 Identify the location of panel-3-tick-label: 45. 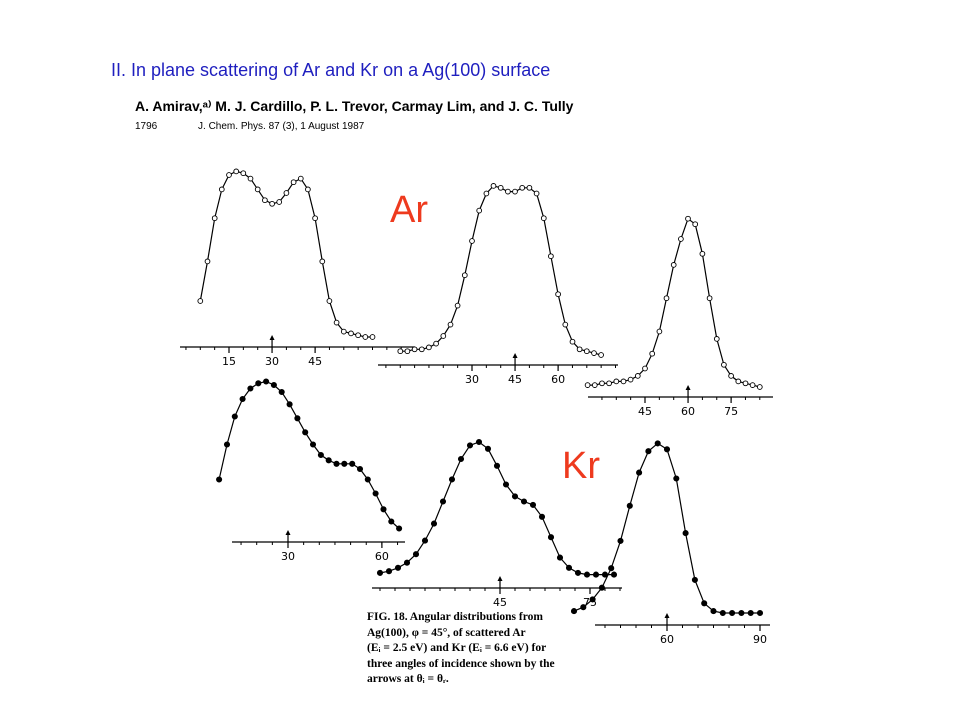
(645, 411).